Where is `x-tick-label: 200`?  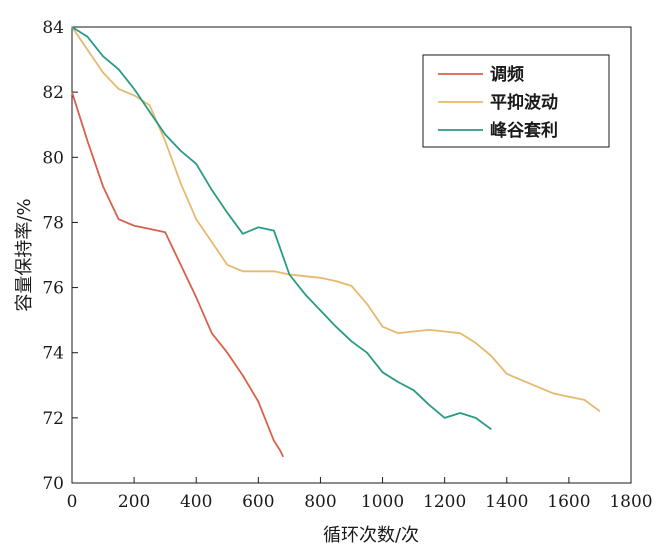
x-tick-label: 200 is located at coordinates (134, 502).